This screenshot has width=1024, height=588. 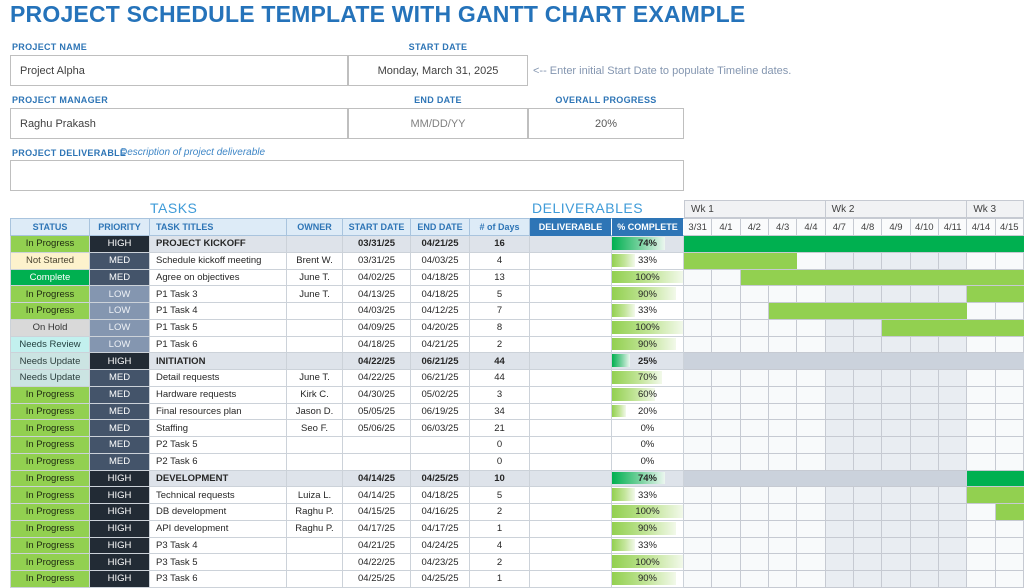 I want to click on gantt-date-header: 4/10, so click(x=924, y=227).